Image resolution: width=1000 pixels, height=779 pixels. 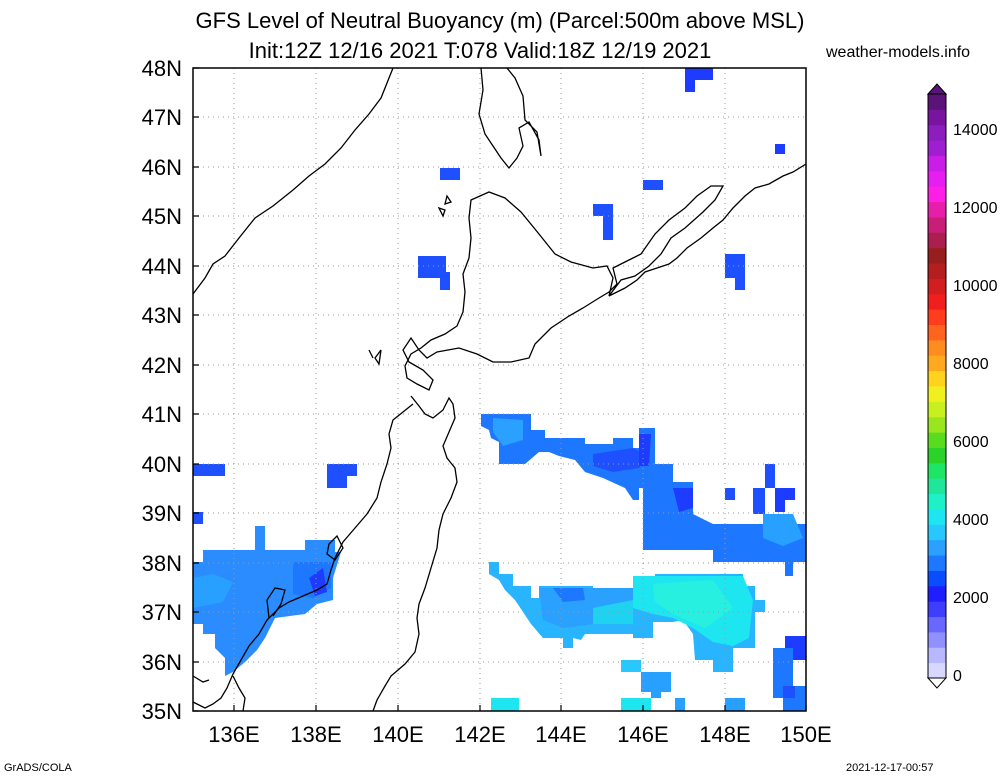 What do you see at coordinates (234, 734) in the screenshot?
I see `lon-label-136e: 136E` at bounding box center [234, 734].